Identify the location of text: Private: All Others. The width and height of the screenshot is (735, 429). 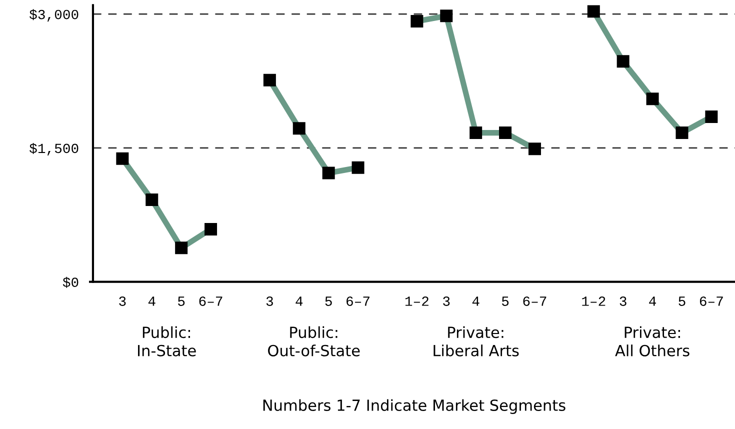
(652, 341).